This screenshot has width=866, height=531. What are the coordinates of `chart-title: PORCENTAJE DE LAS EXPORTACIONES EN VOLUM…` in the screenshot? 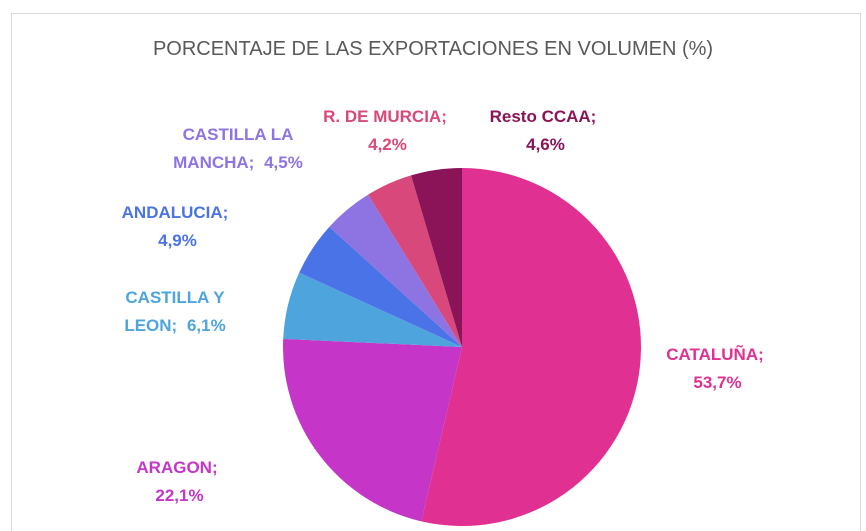 It's located at (433, 49).